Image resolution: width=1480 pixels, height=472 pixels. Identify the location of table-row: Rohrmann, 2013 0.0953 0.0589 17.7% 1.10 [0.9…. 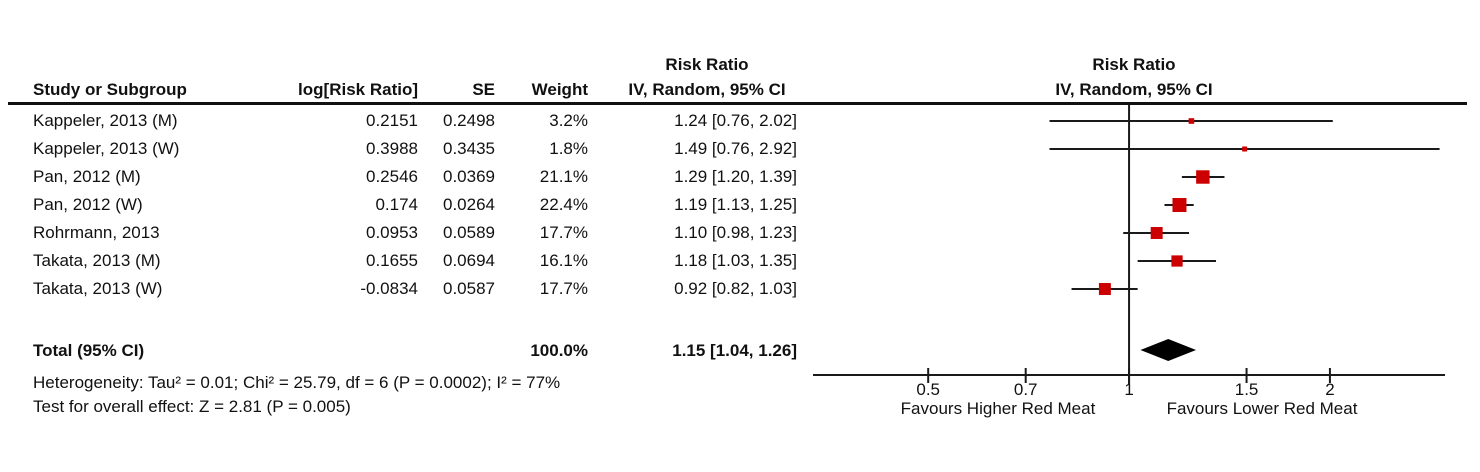
(415, 233).